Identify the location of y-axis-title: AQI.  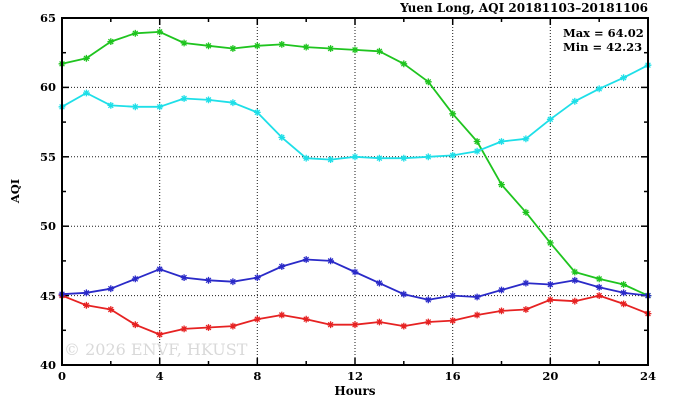
(15, 191).